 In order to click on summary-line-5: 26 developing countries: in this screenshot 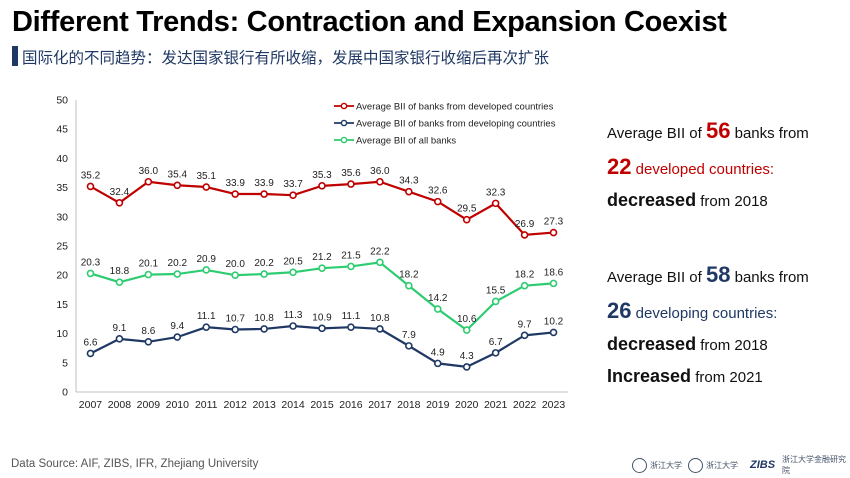, I will do `click(692, 311)`.